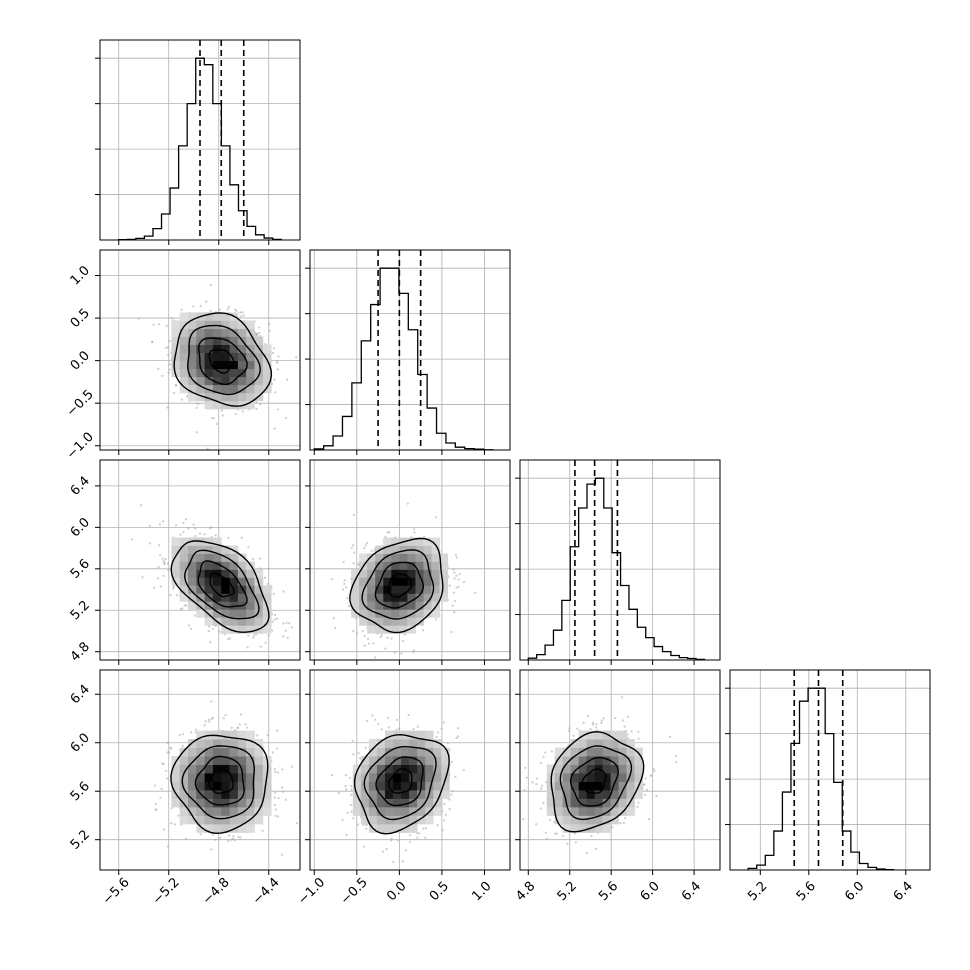  I want to click on x-tick-label: 5.2, so click(567, 891).